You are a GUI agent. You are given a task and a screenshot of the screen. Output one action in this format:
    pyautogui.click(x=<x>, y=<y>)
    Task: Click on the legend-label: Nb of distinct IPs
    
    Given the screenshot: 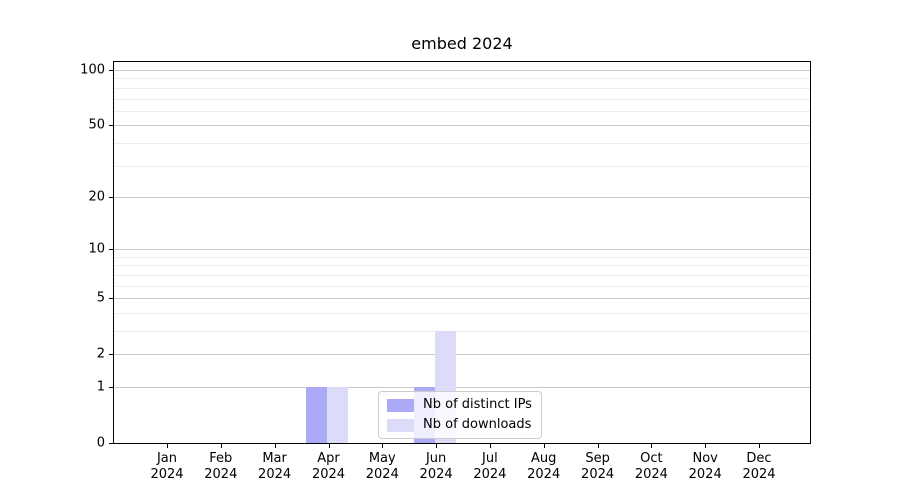 What is the action you would take?
    pyautogui.click(x=477, y=404)
    